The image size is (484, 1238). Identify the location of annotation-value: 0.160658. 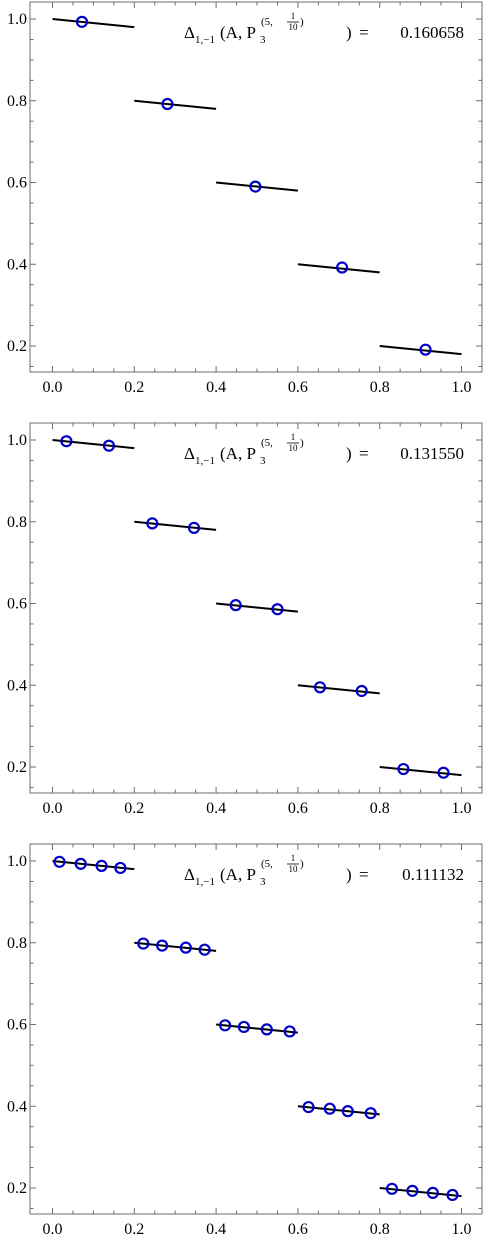
(432, 32).